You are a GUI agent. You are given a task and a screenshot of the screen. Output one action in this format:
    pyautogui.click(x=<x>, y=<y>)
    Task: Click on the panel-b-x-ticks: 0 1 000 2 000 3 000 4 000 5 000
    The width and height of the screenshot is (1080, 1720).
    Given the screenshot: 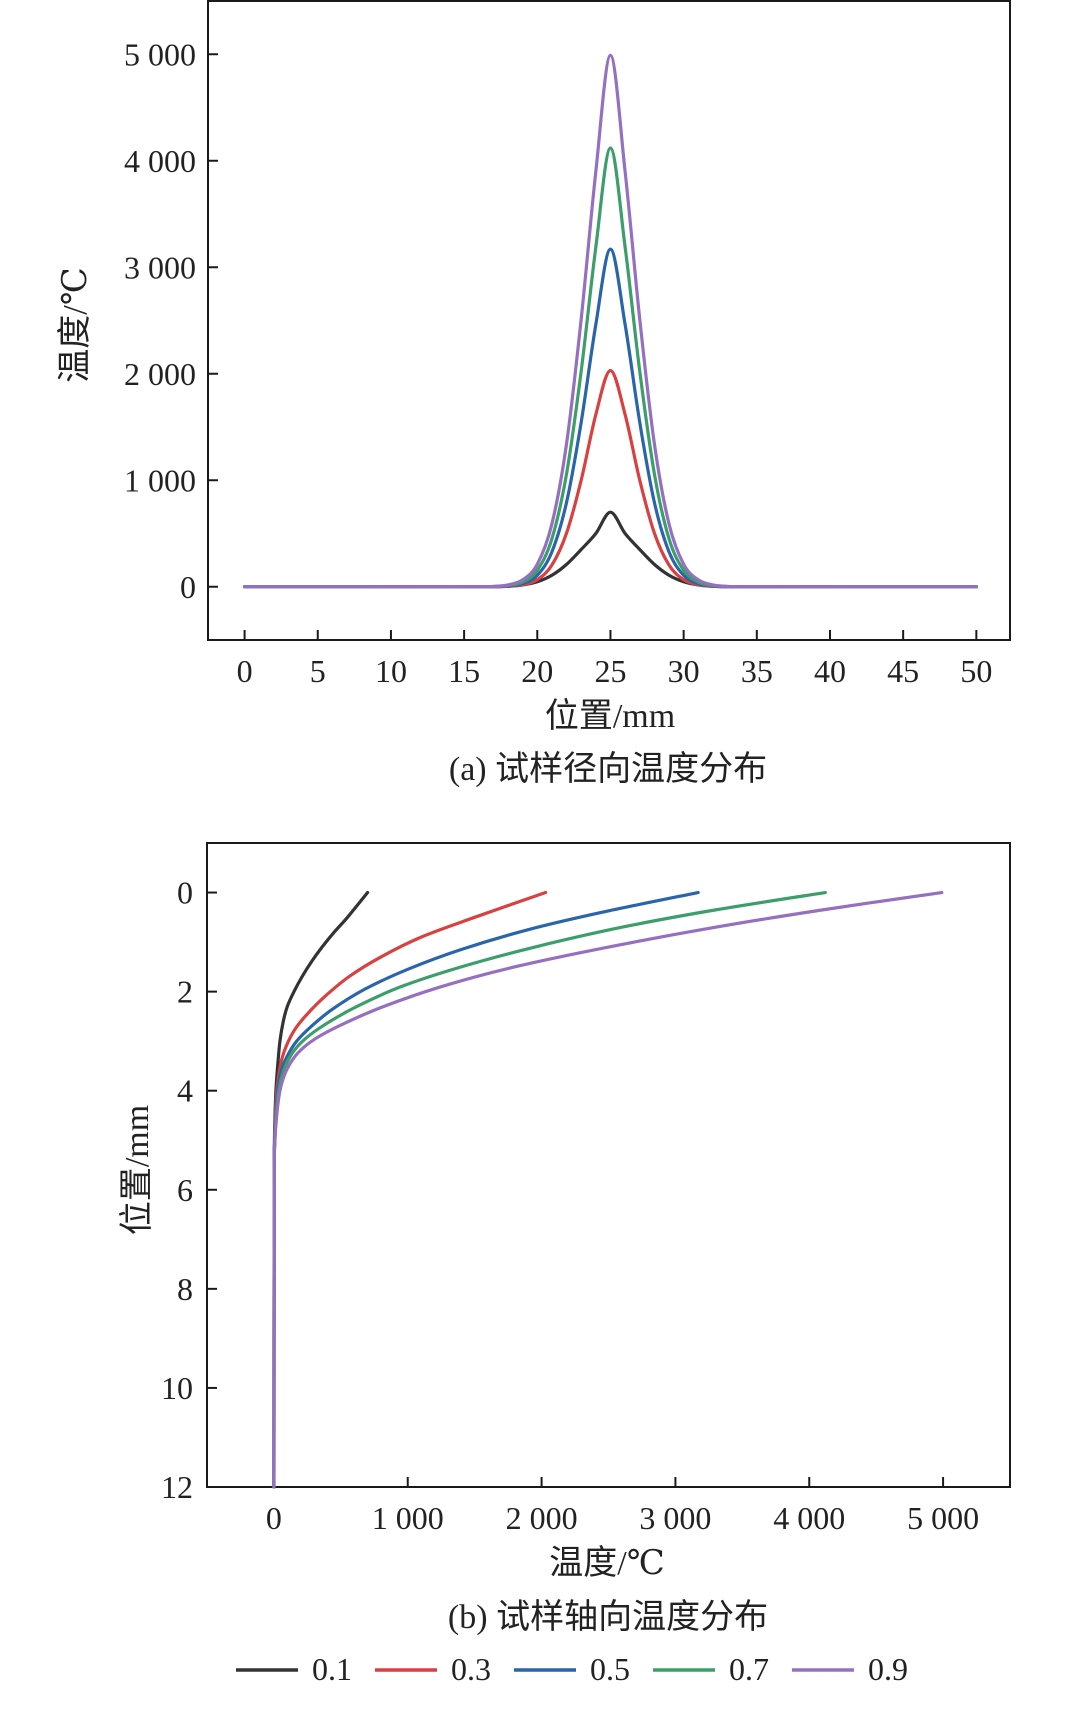 What is the action you would take?
    pyautogui.click(x=622, y=1506)
    